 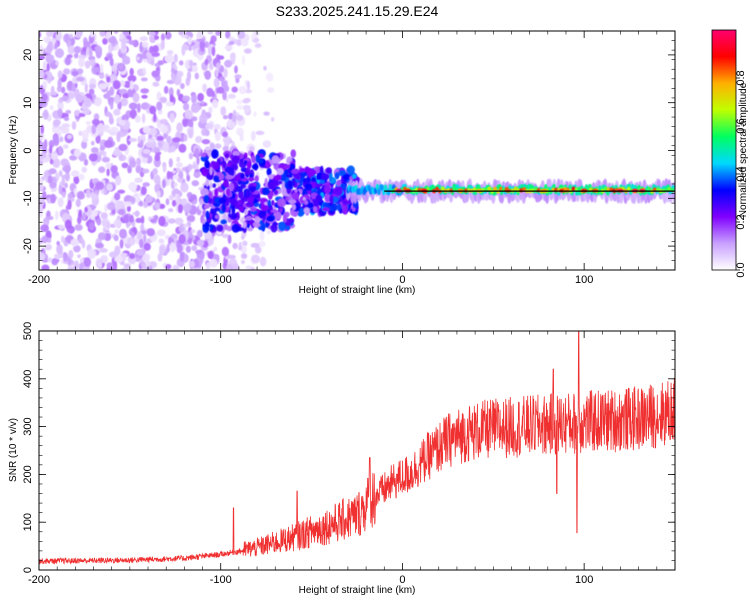 I want to click on spectrogram-y-tick-label: -20, so click(x=28, y=246).